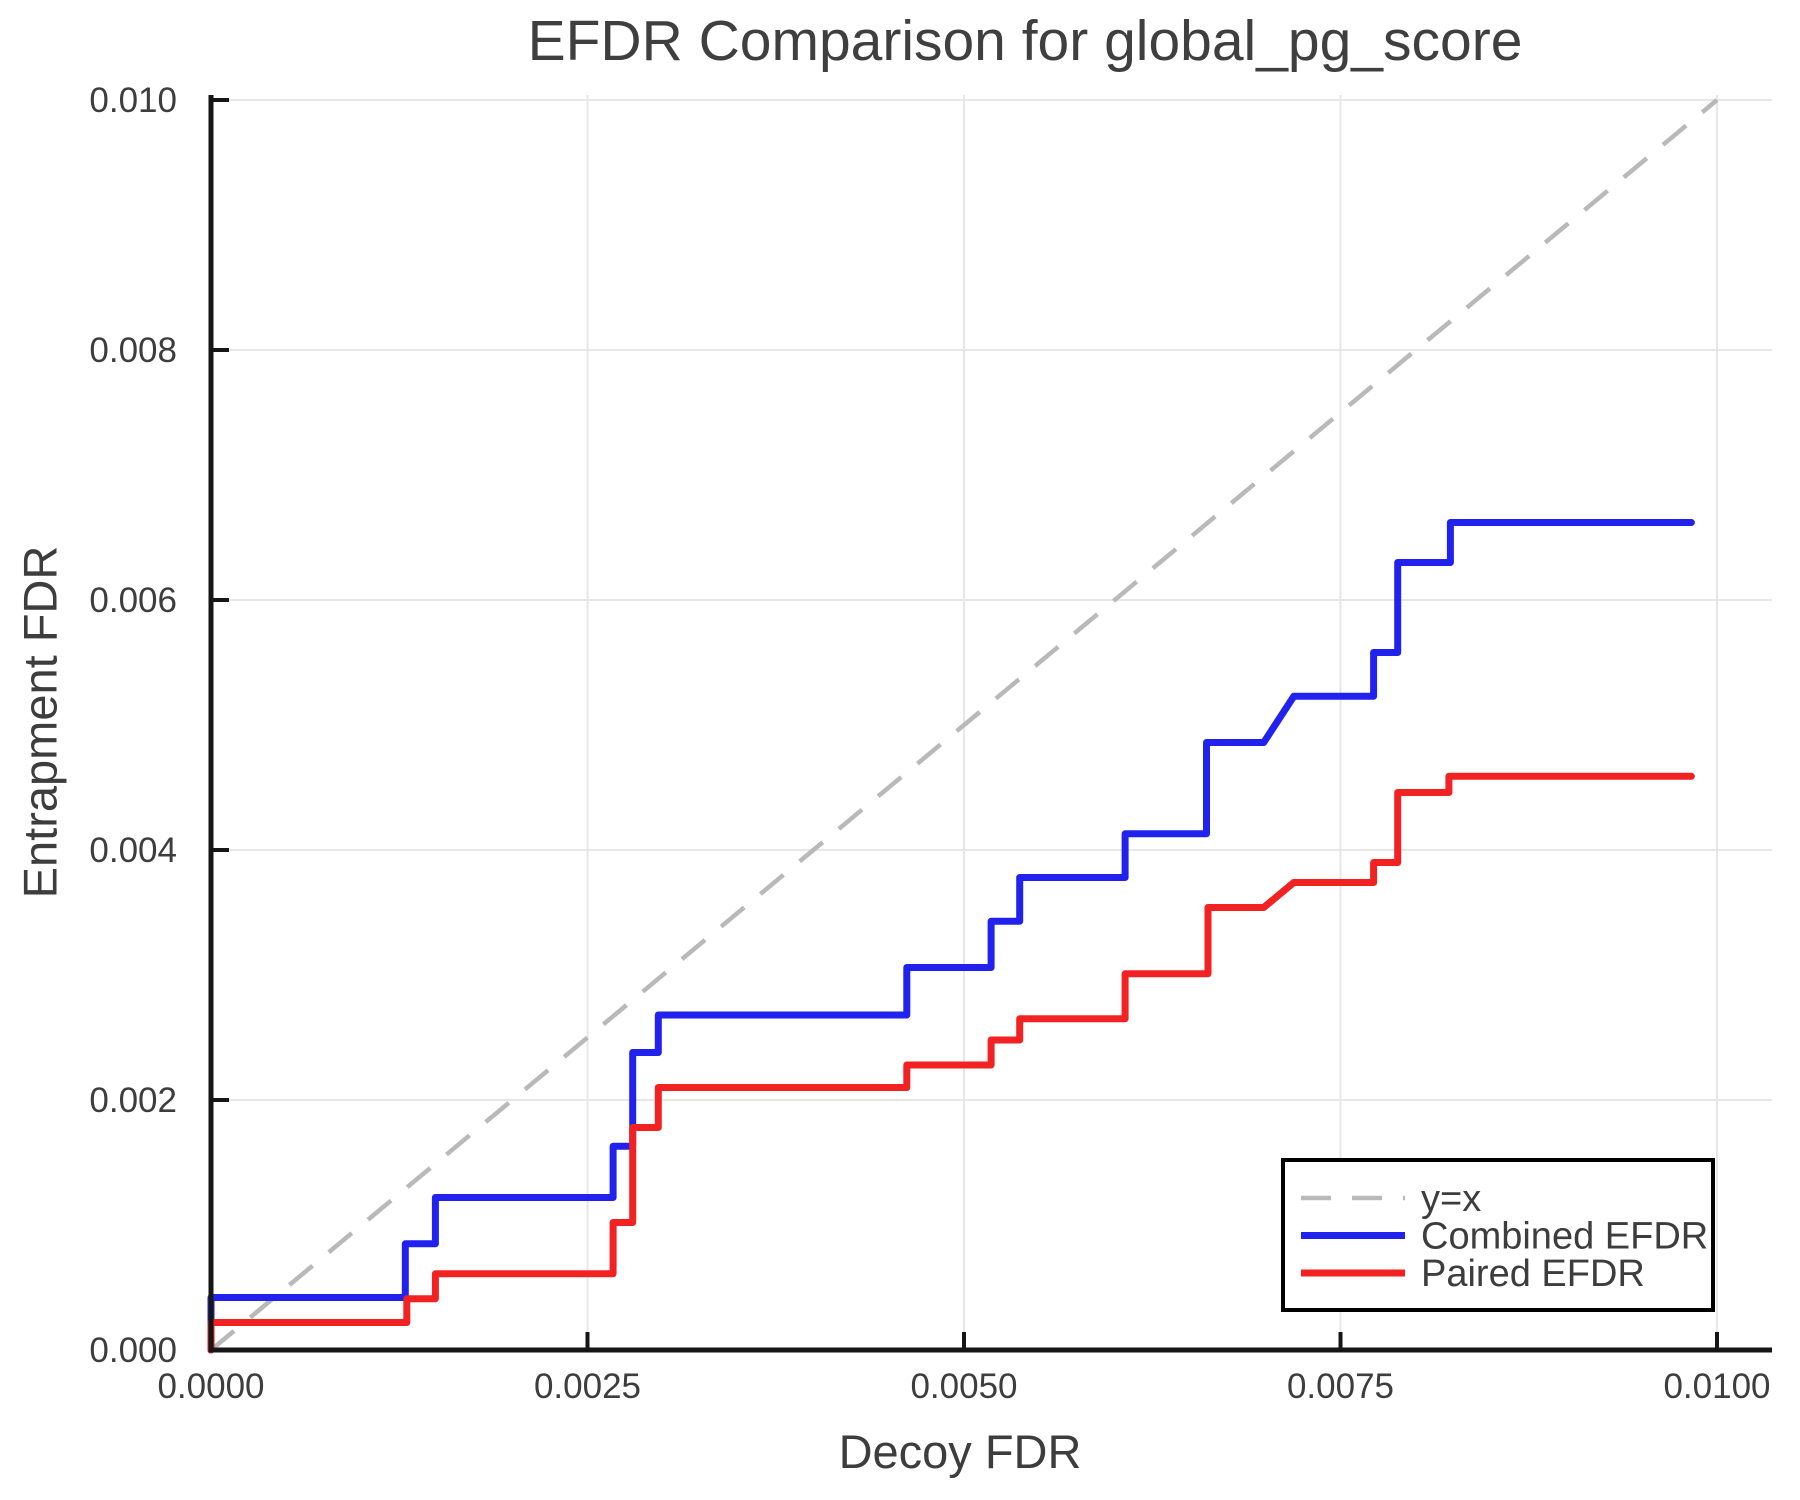  I want to click on y-tick-label: 0.008, so click(133, 350).